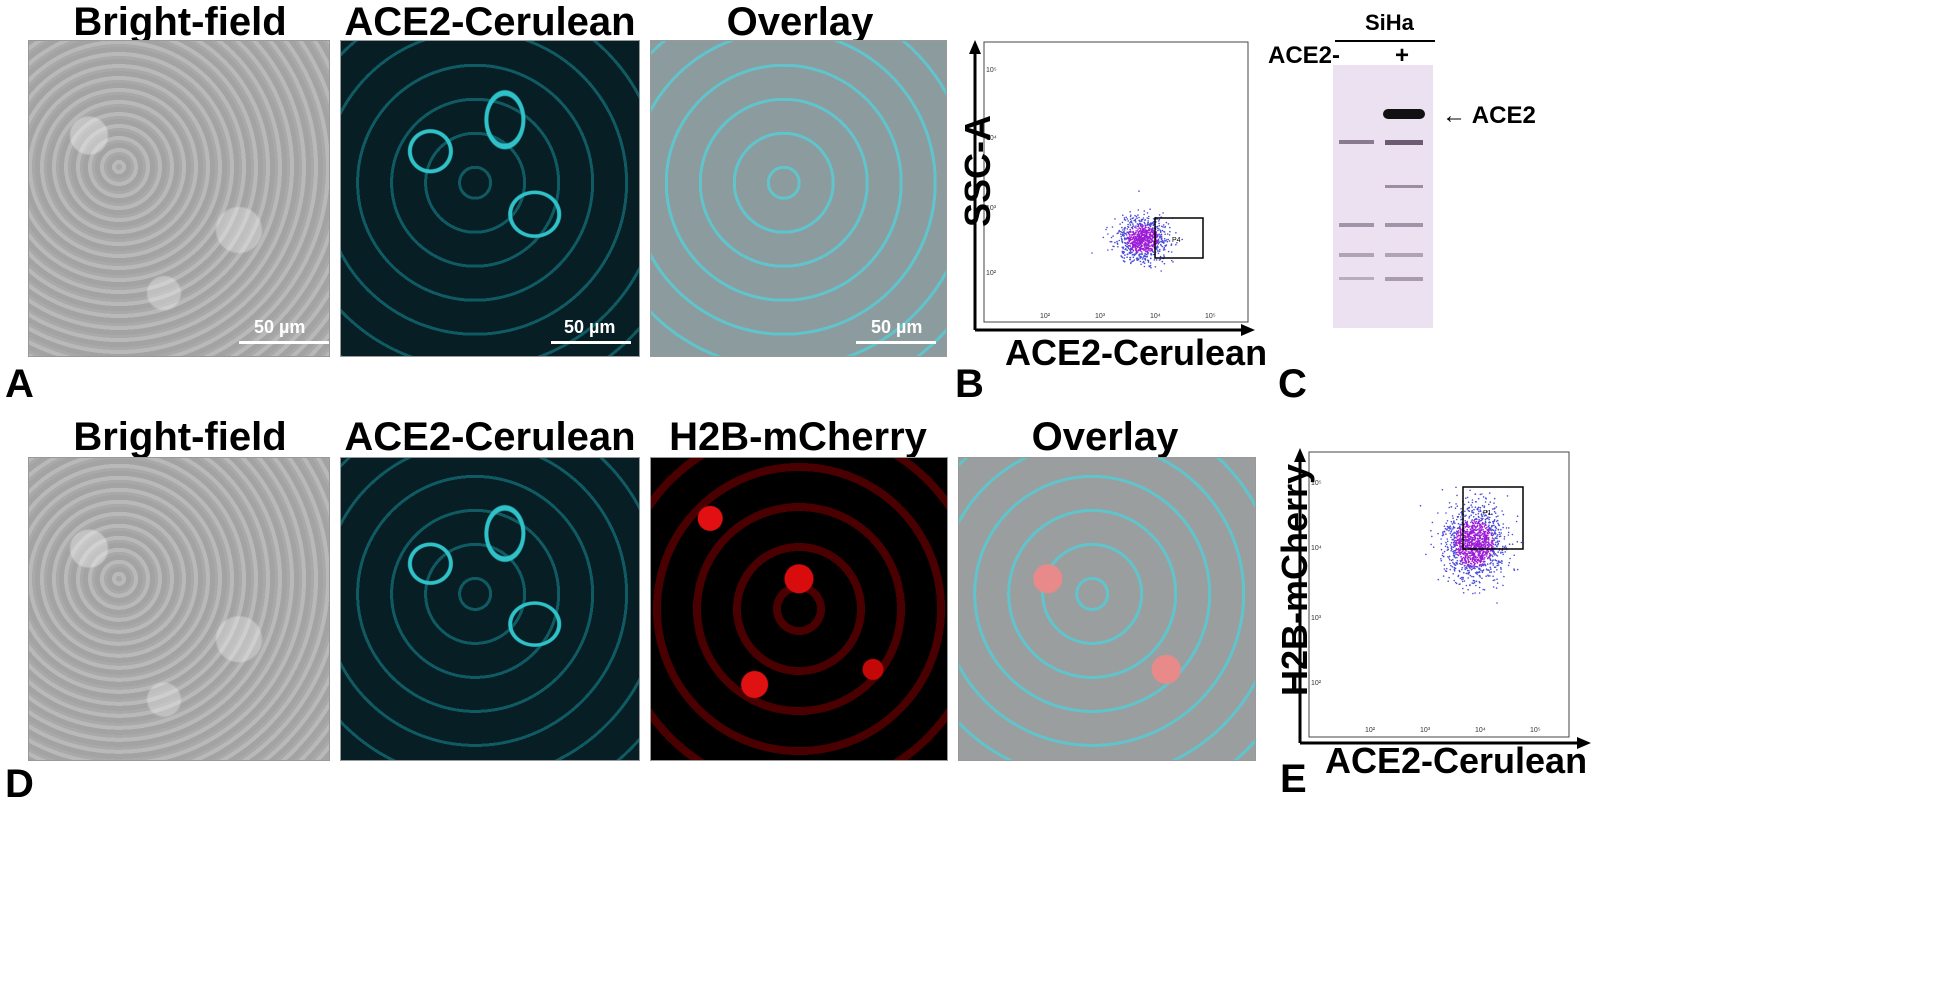 This screenshot has width=1946, height=992. What do you see at coordinates (1137, 231) in the screenshot?
I see `scatter-points-b` at bounding box center [1137, 231].